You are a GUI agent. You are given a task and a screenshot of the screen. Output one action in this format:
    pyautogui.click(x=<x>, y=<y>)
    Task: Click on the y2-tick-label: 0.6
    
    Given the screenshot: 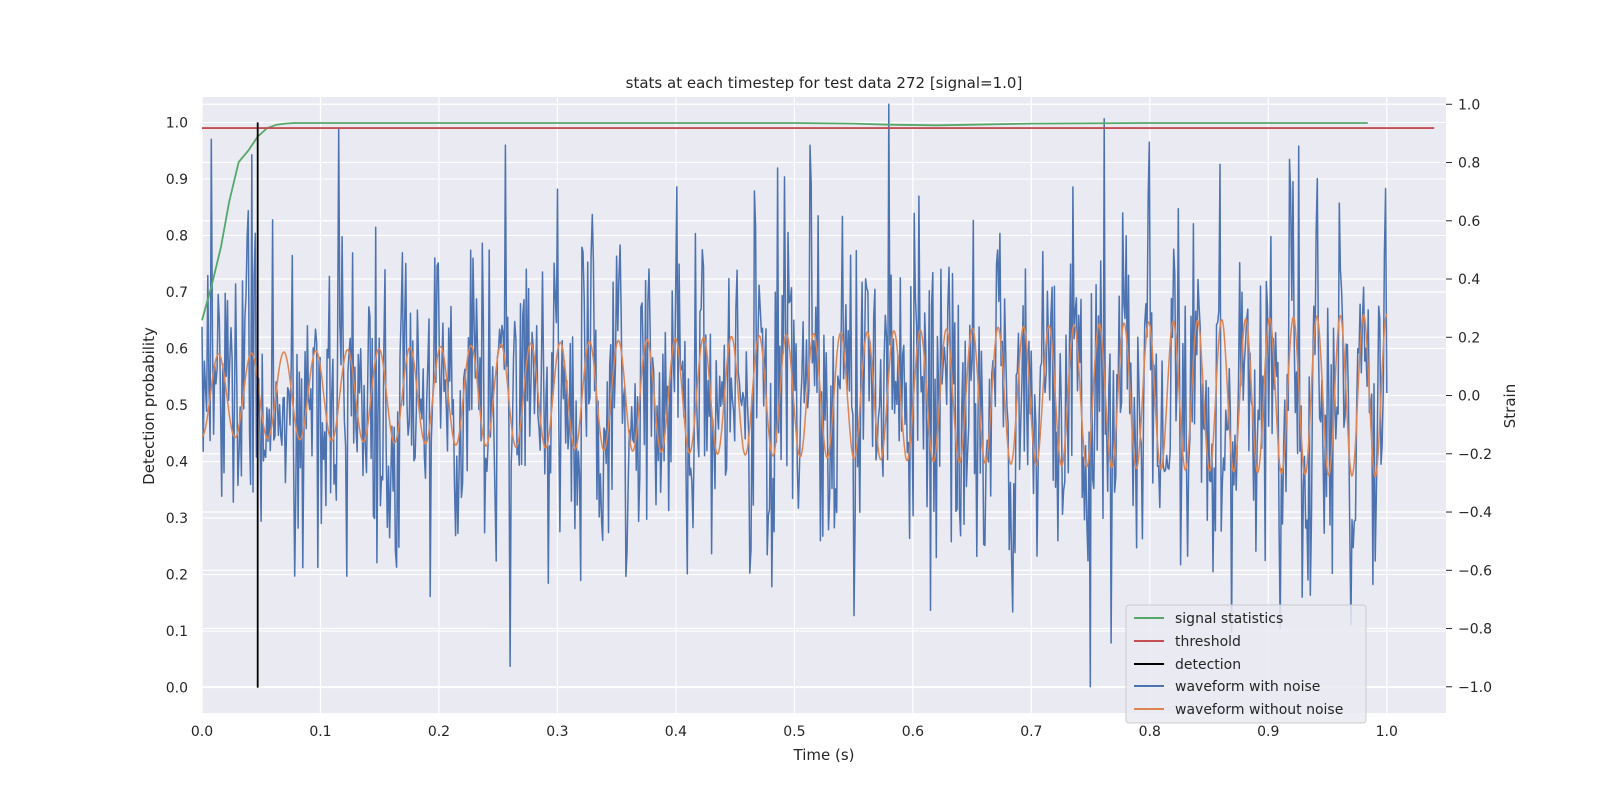 What is the action you would take?
    pyautogui.click(x=1469, y=222)
    